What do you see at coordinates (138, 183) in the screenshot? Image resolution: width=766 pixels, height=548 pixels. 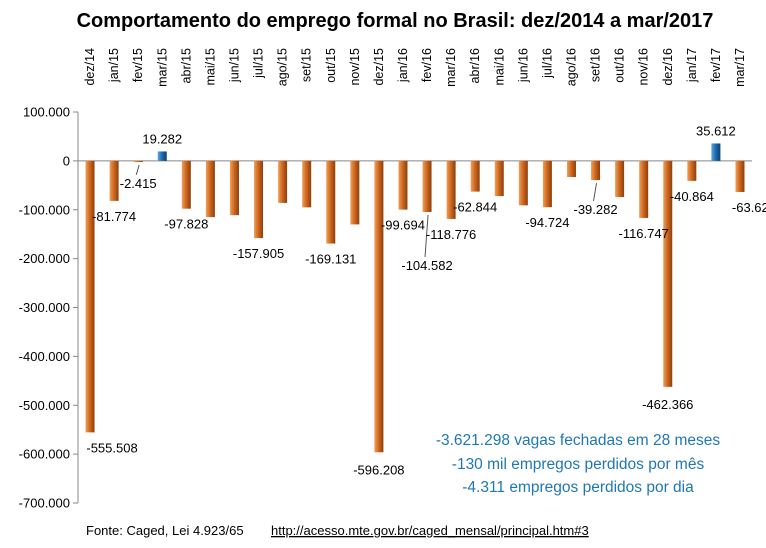 I see `data-label: -2.415` at bounding box center [138, 183].